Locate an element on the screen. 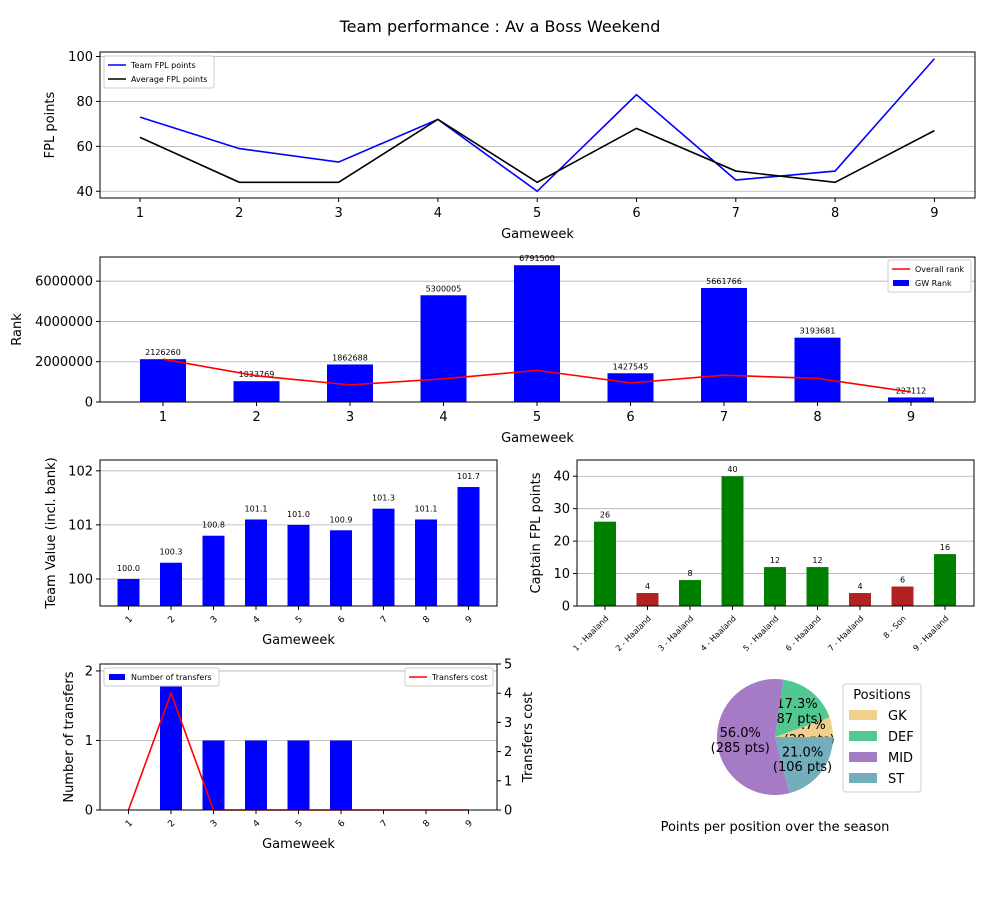 The height and width of the screenshot is (900, 1000). value-bar-label: 101.0 is located at coordinates (298, 514).